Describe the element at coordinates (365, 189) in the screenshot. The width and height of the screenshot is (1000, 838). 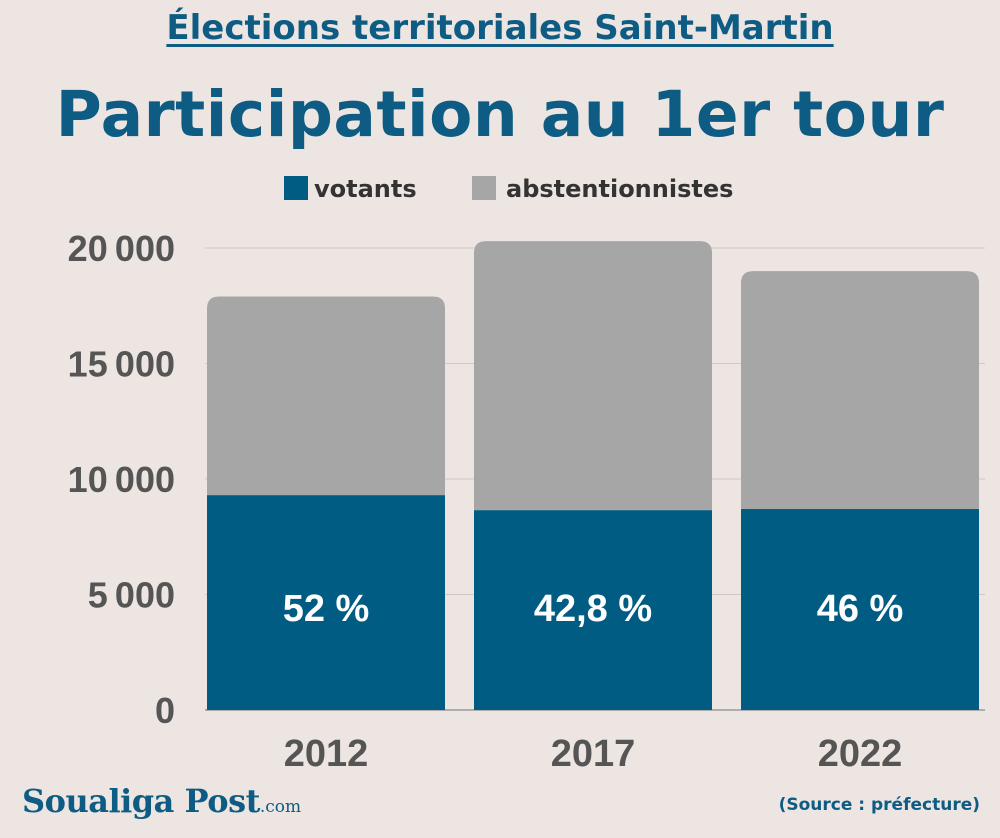
I see `legend-label-votants: votants` at that location.